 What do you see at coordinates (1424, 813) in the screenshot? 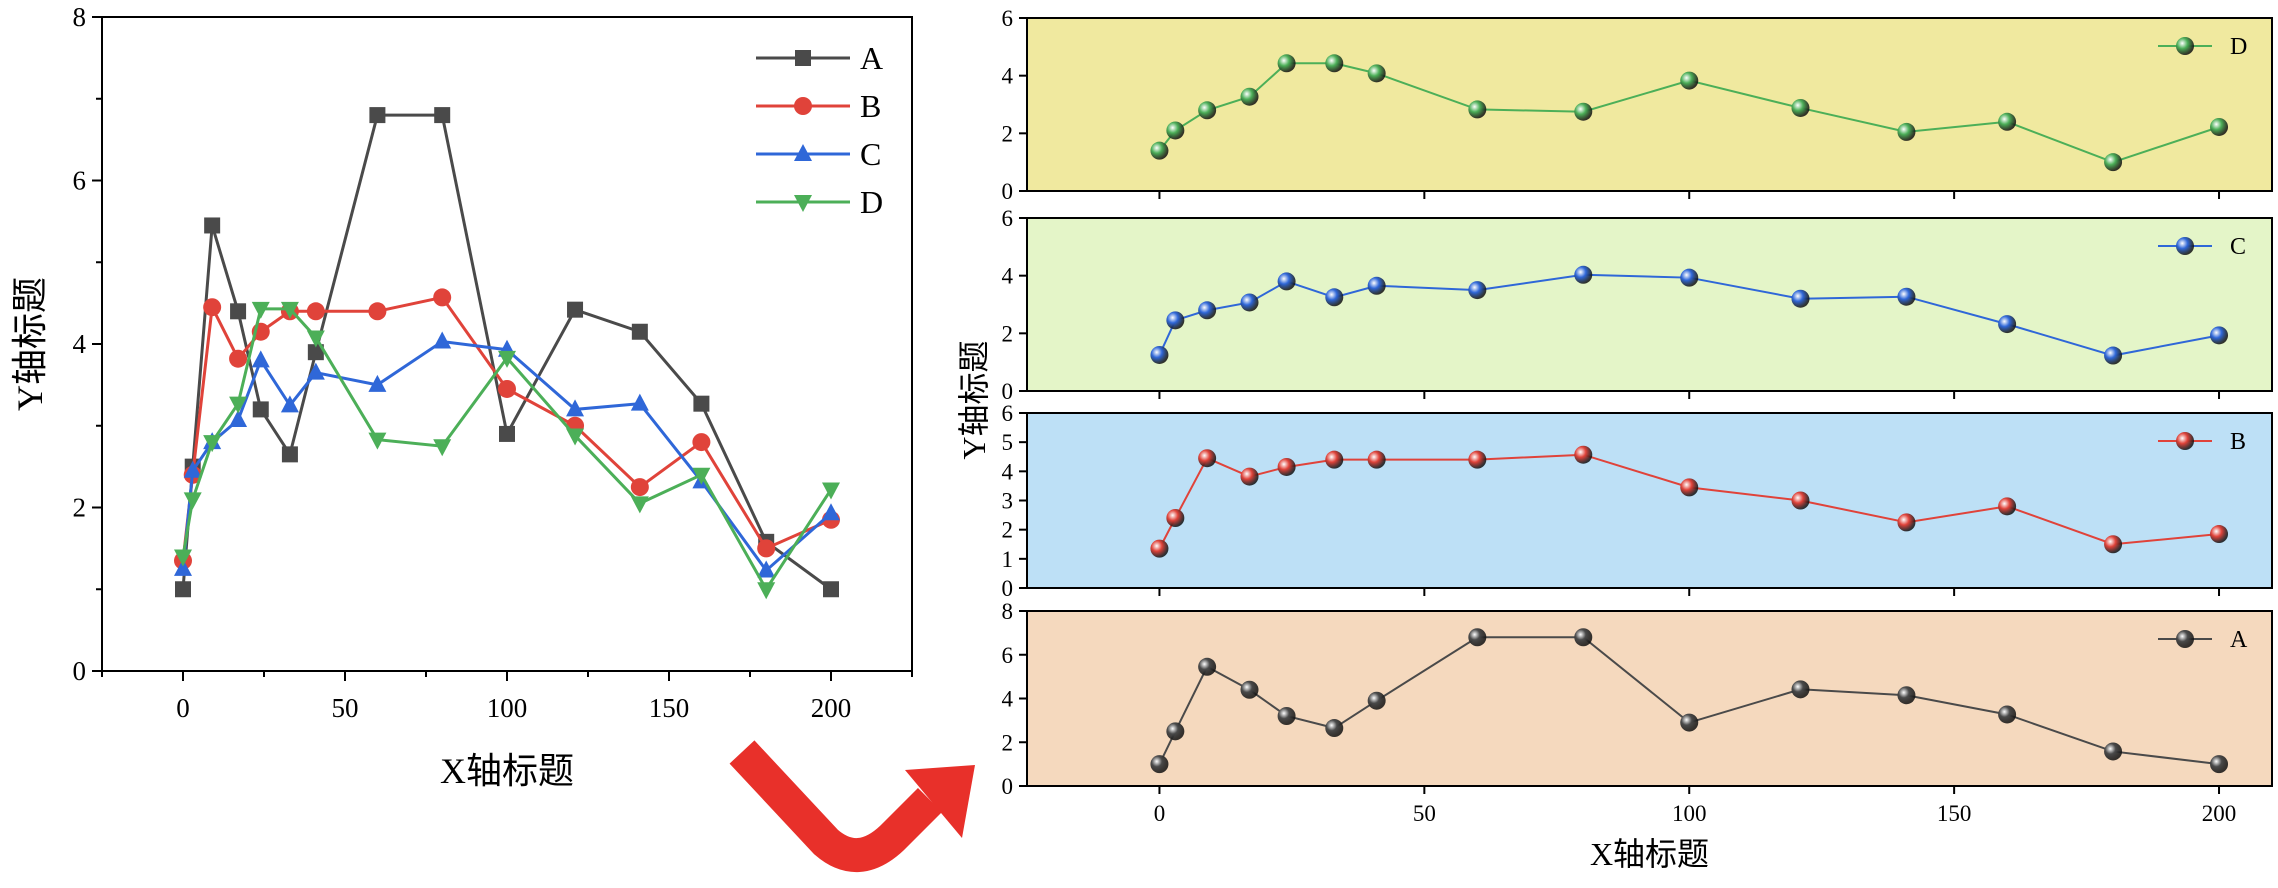
I see `x-tick-label: 50` at bounding box center [1424, 813].